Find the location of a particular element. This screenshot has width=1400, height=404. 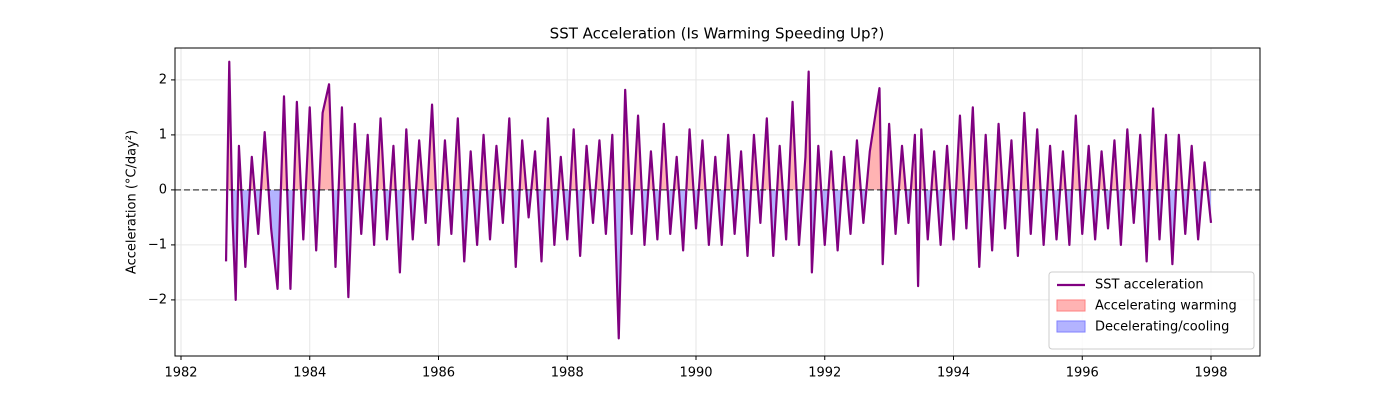

legend-label: Decelerating/cooling is located at coordinates (1162, 327).